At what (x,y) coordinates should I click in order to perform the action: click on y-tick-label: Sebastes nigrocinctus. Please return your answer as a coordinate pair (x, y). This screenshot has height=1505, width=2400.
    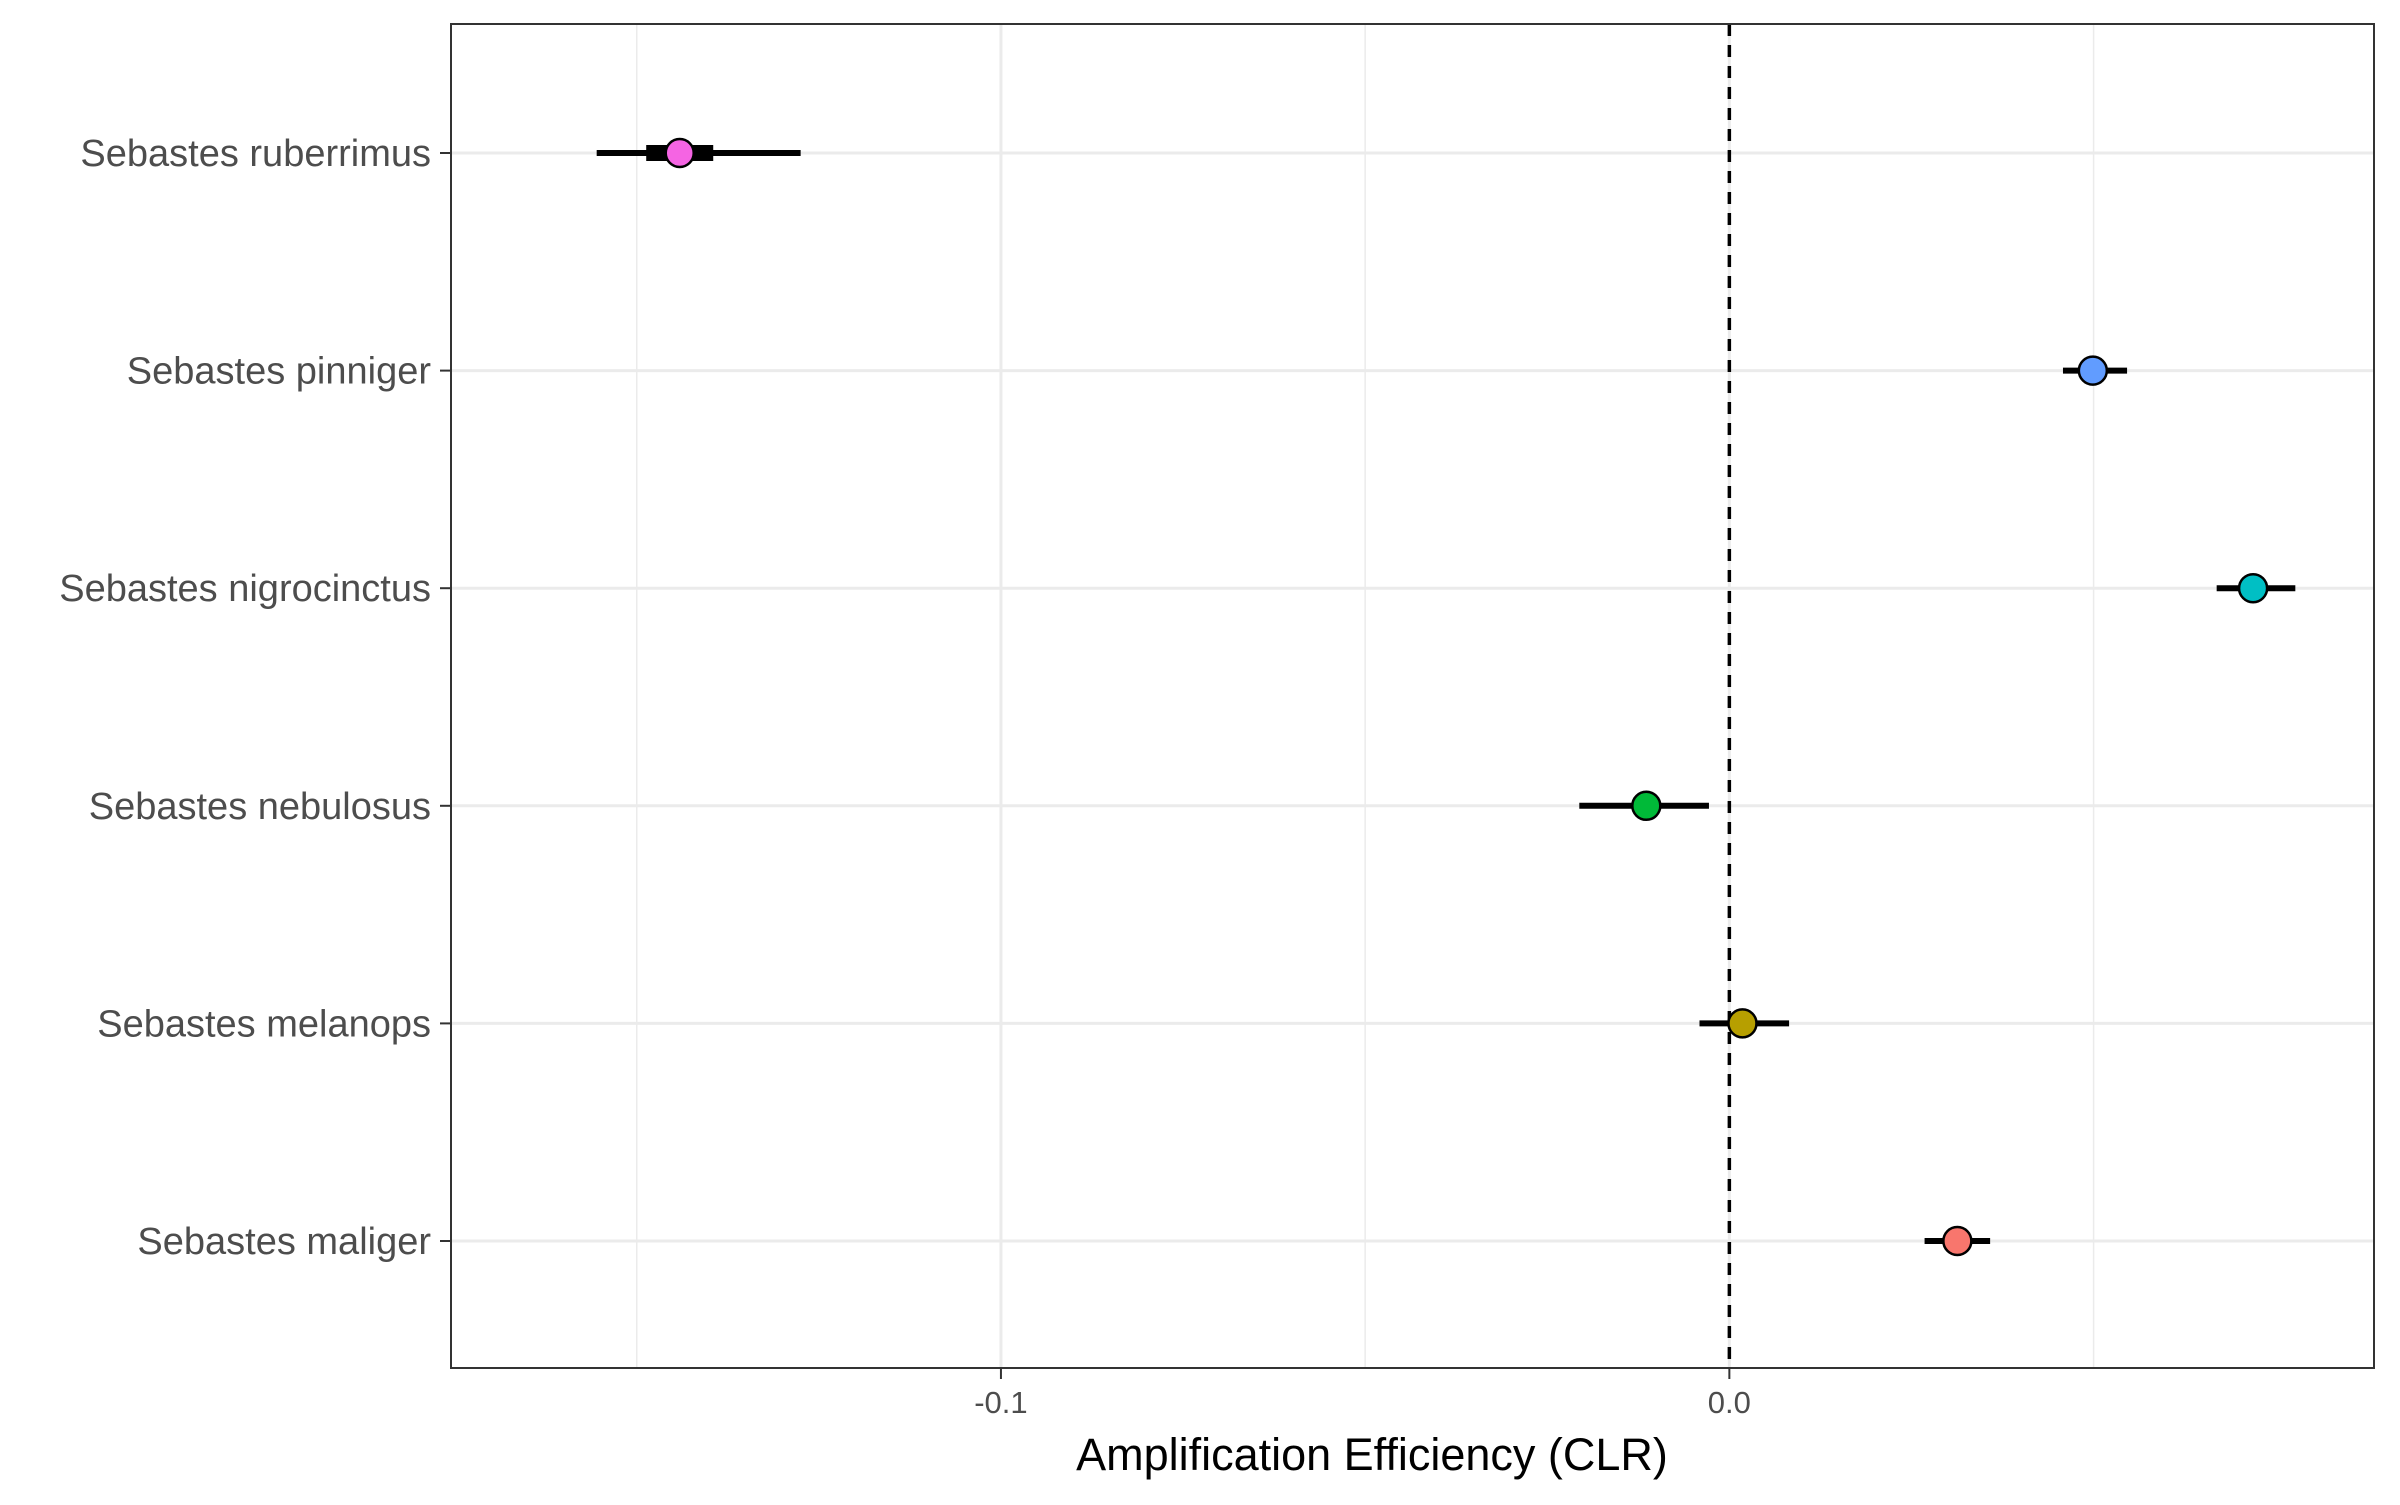
    Looking at the image, I should click on (245, 589).